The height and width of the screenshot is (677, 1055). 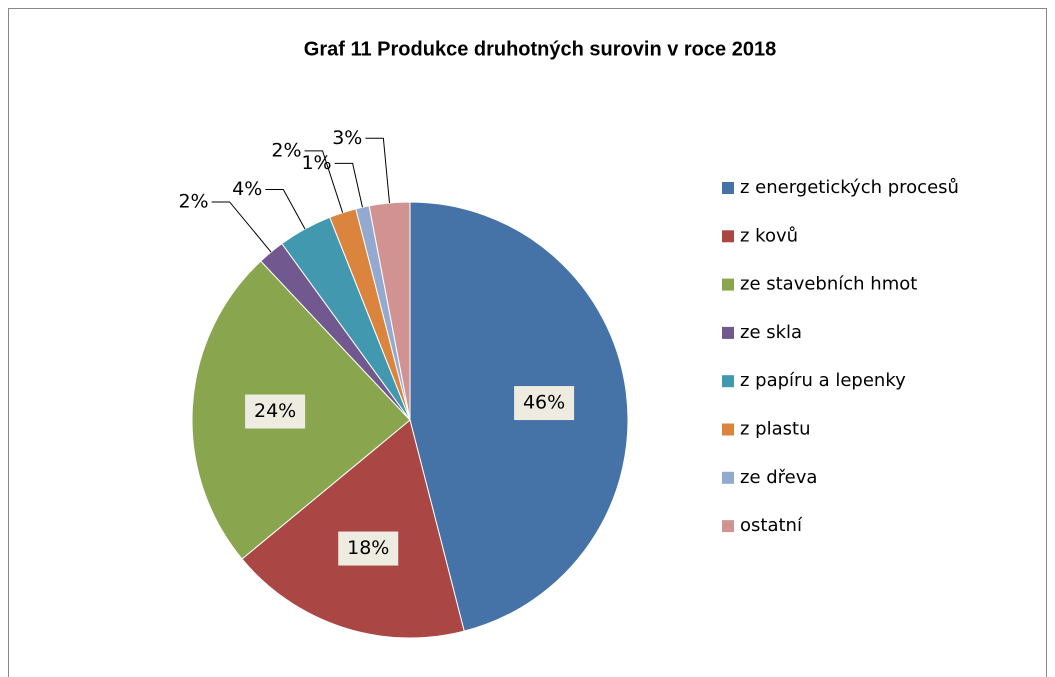 What do you see at coordinates (771, 332) in the screenshot?
I see `legend-label: ze skla` at bounding box center [771, 332].